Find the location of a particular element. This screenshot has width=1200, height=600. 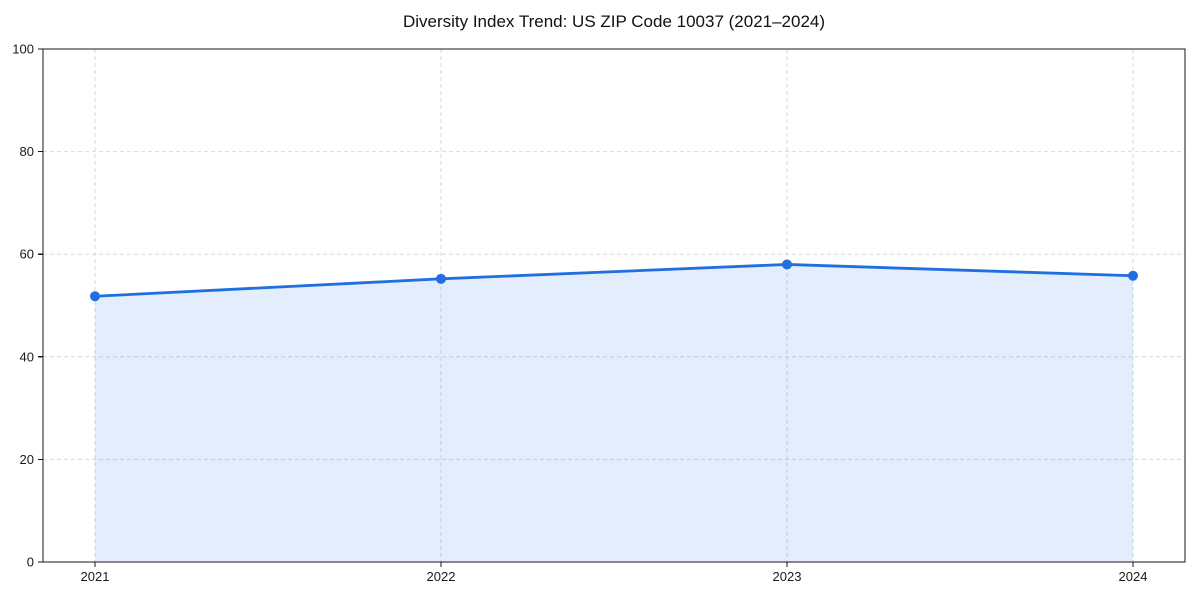

trend-line is located at coordinates (614, 280).